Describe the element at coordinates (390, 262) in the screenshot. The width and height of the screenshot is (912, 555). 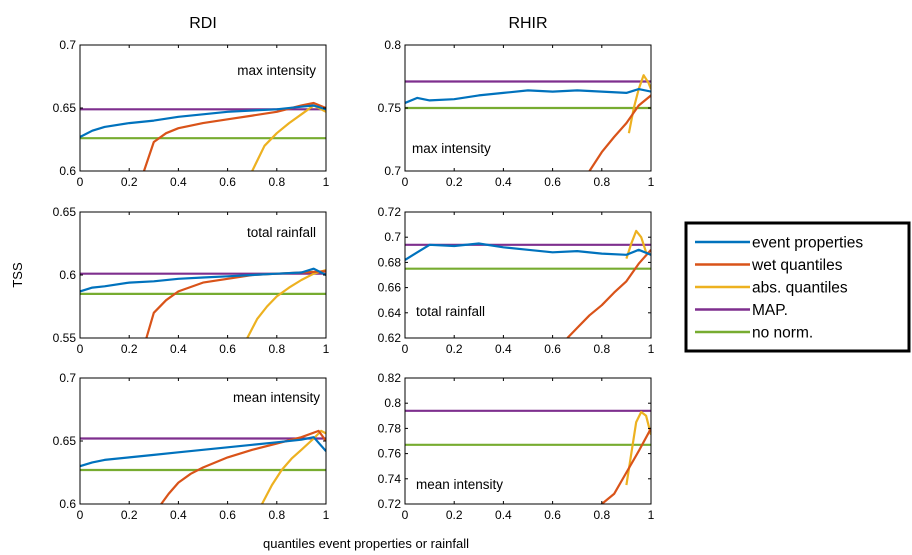
I see `y-tick-label: 0.68` at that location.